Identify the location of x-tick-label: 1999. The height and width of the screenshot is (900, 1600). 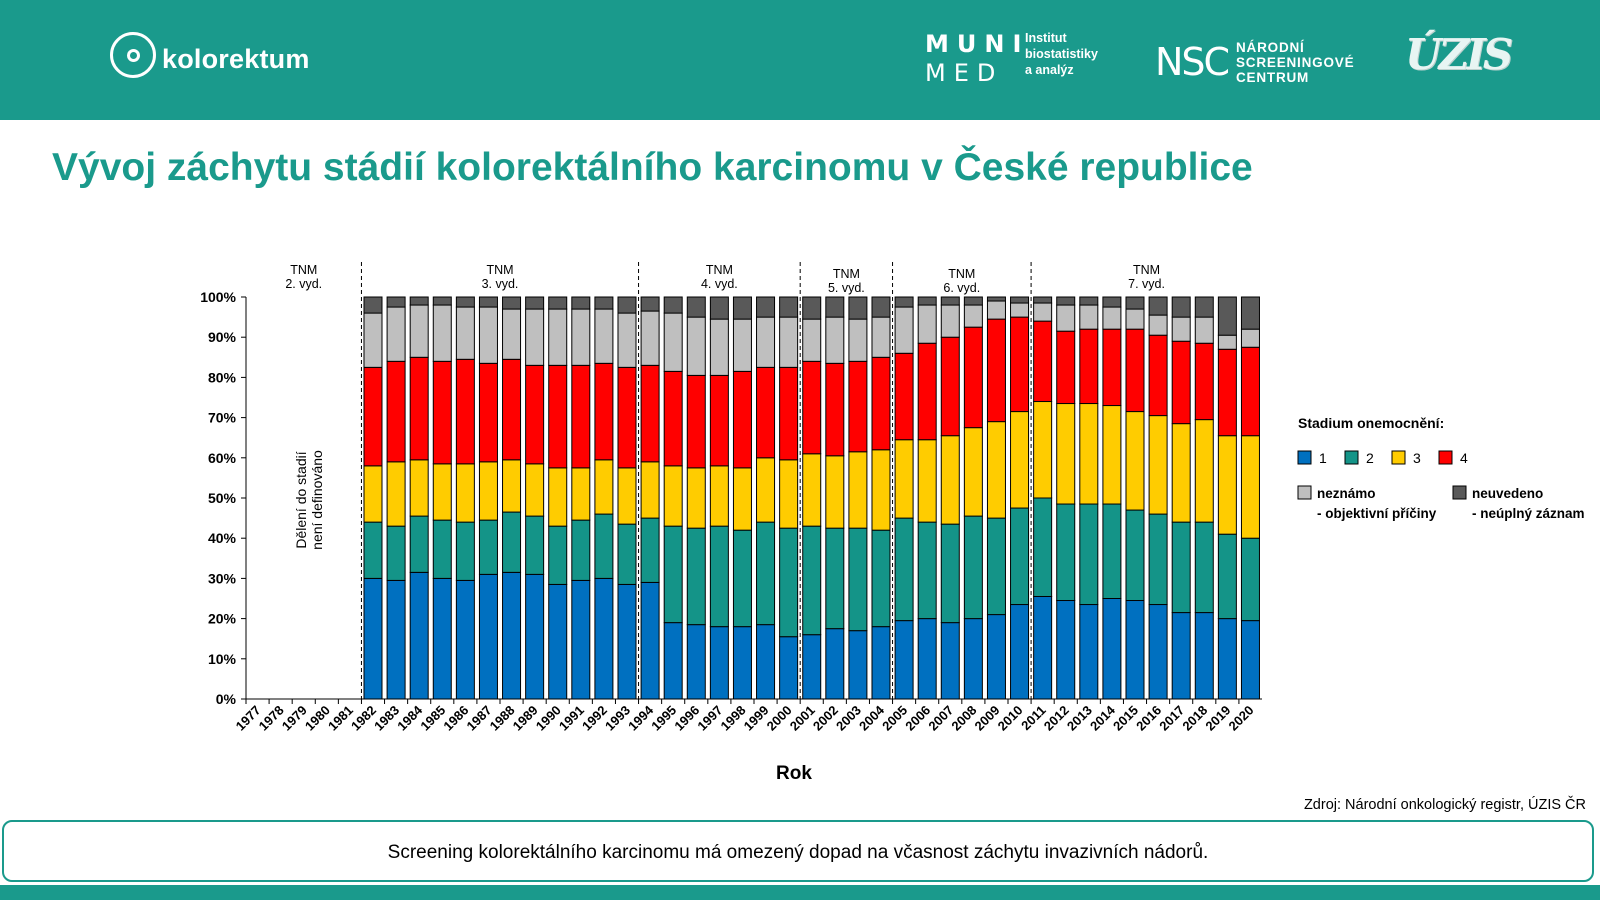
(756, 718).